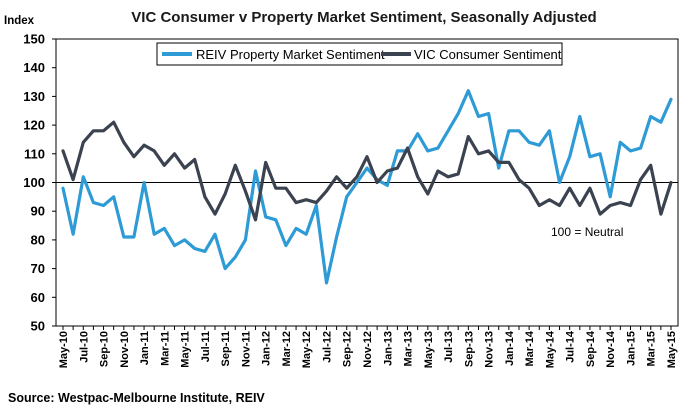 Image resolution: width=699 pixels, height=412 pixels. What do you see at coordinates (530, 348) in the screenshot?
I see `x-tick-label: Mar-14` at bounding box center [530, 348].